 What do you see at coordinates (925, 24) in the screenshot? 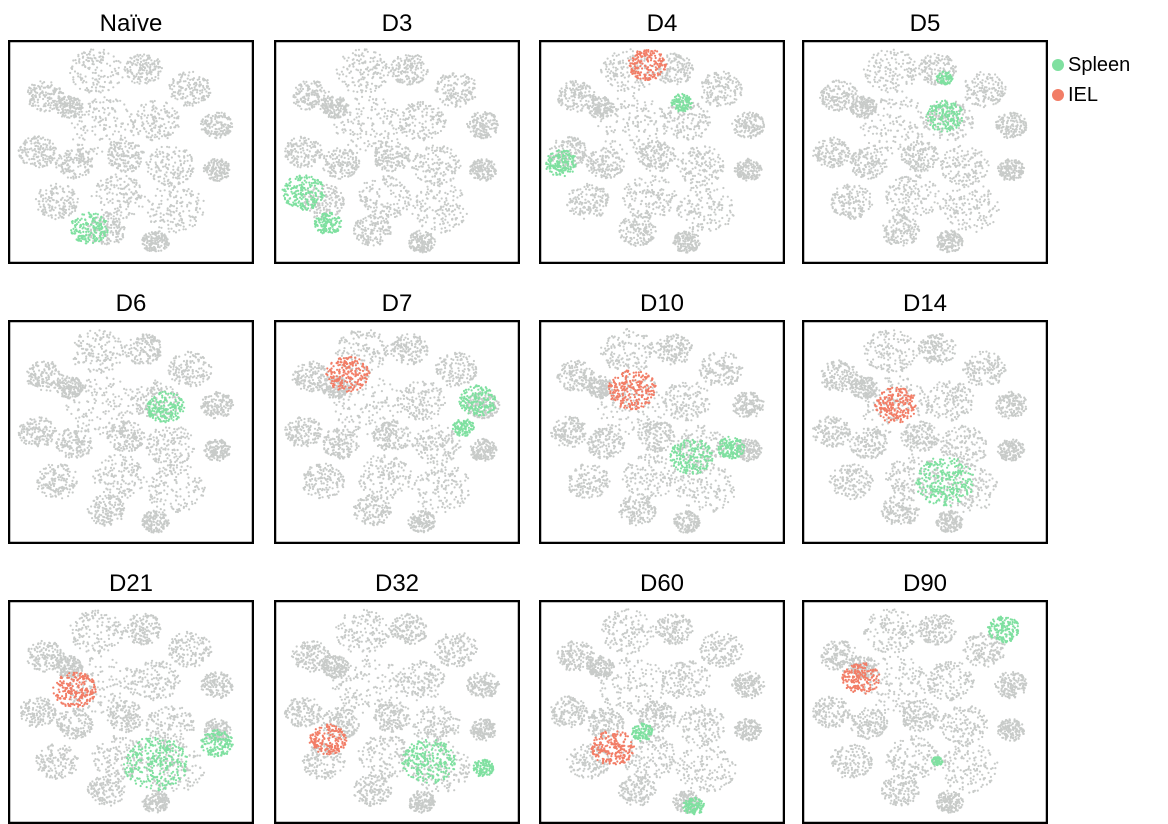
I see `panel-title: D5` at bounding box center [925, 24].